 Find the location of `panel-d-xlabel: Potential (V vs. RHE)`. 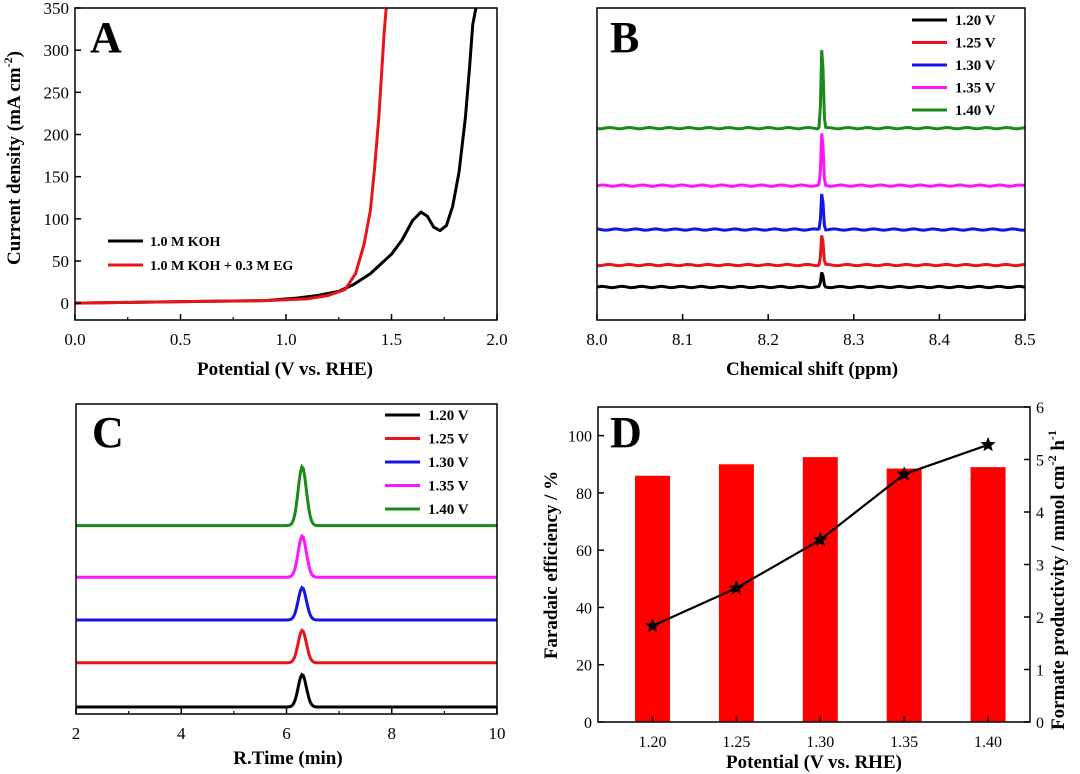

panel-d-xlabel: Potential (V vs. RHE) is located at coordinates (814, 762).